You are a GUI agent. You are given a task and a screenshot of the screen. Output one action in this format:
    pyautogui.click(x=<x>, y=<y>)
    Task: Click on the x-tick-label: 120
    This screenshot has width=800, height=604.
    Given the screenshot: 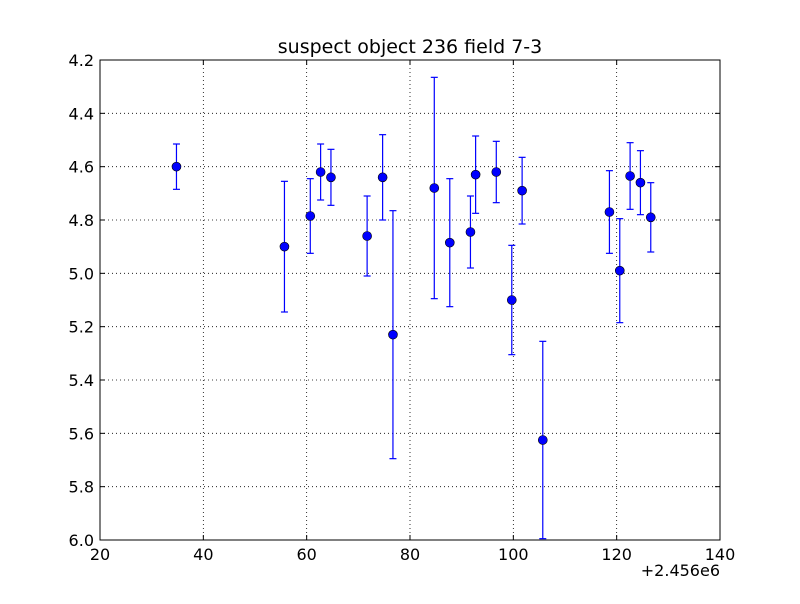 What is the action you would take?
    pyautogui.click(x=616, y=554)
    